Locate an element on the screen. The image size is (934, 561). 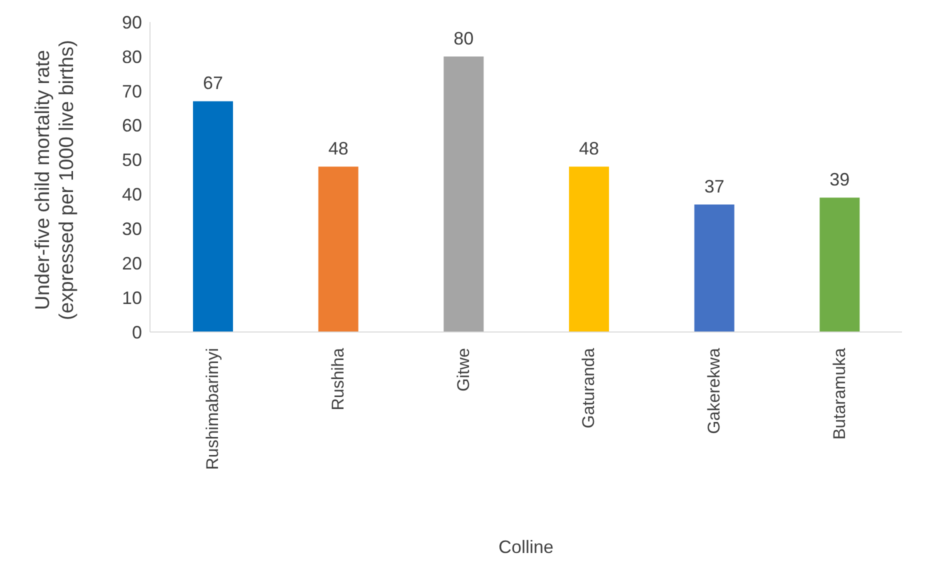
y-tick-label: 90 is located at coordinates (132, 22).